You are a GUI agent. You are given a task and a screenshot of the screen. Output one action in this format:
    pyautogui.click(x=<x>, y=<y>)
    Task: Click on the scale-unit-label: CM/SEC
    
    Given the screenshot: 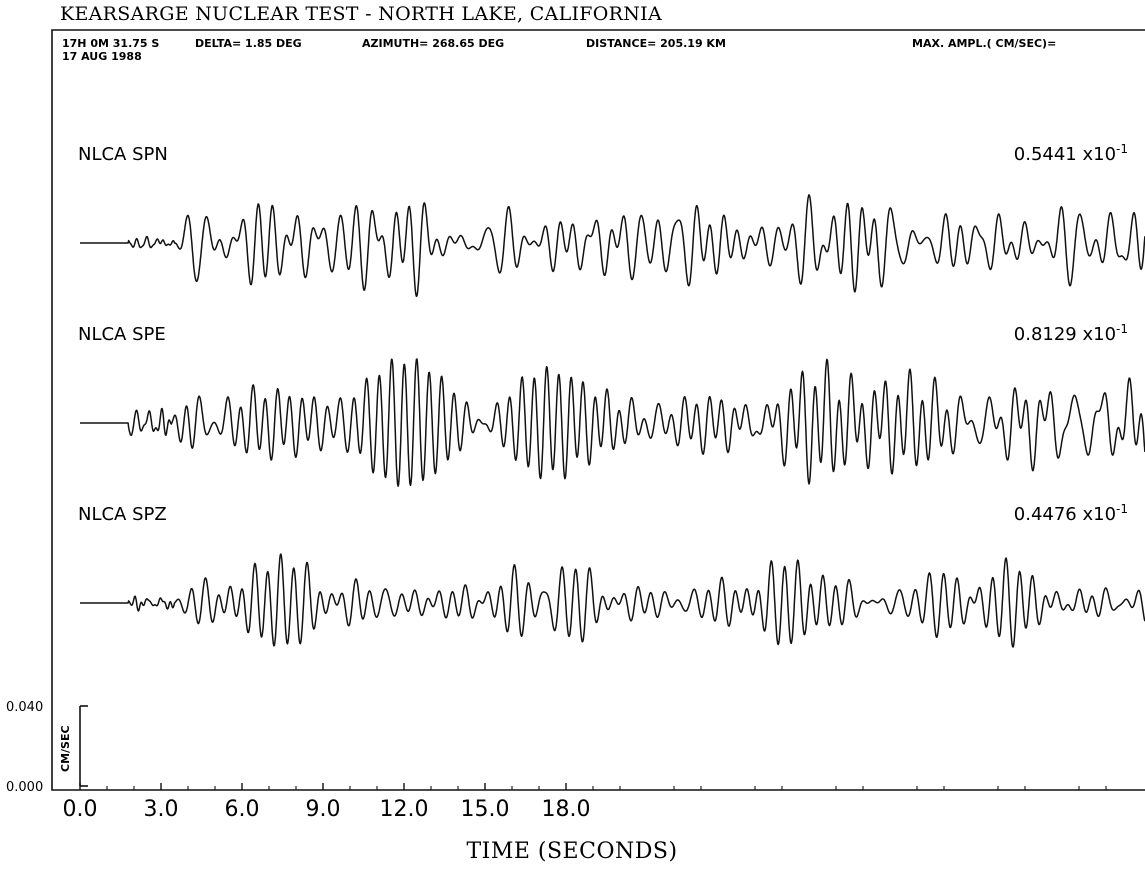 What is the action you would take?
    pyautogui.click(x=65, y=748)
    